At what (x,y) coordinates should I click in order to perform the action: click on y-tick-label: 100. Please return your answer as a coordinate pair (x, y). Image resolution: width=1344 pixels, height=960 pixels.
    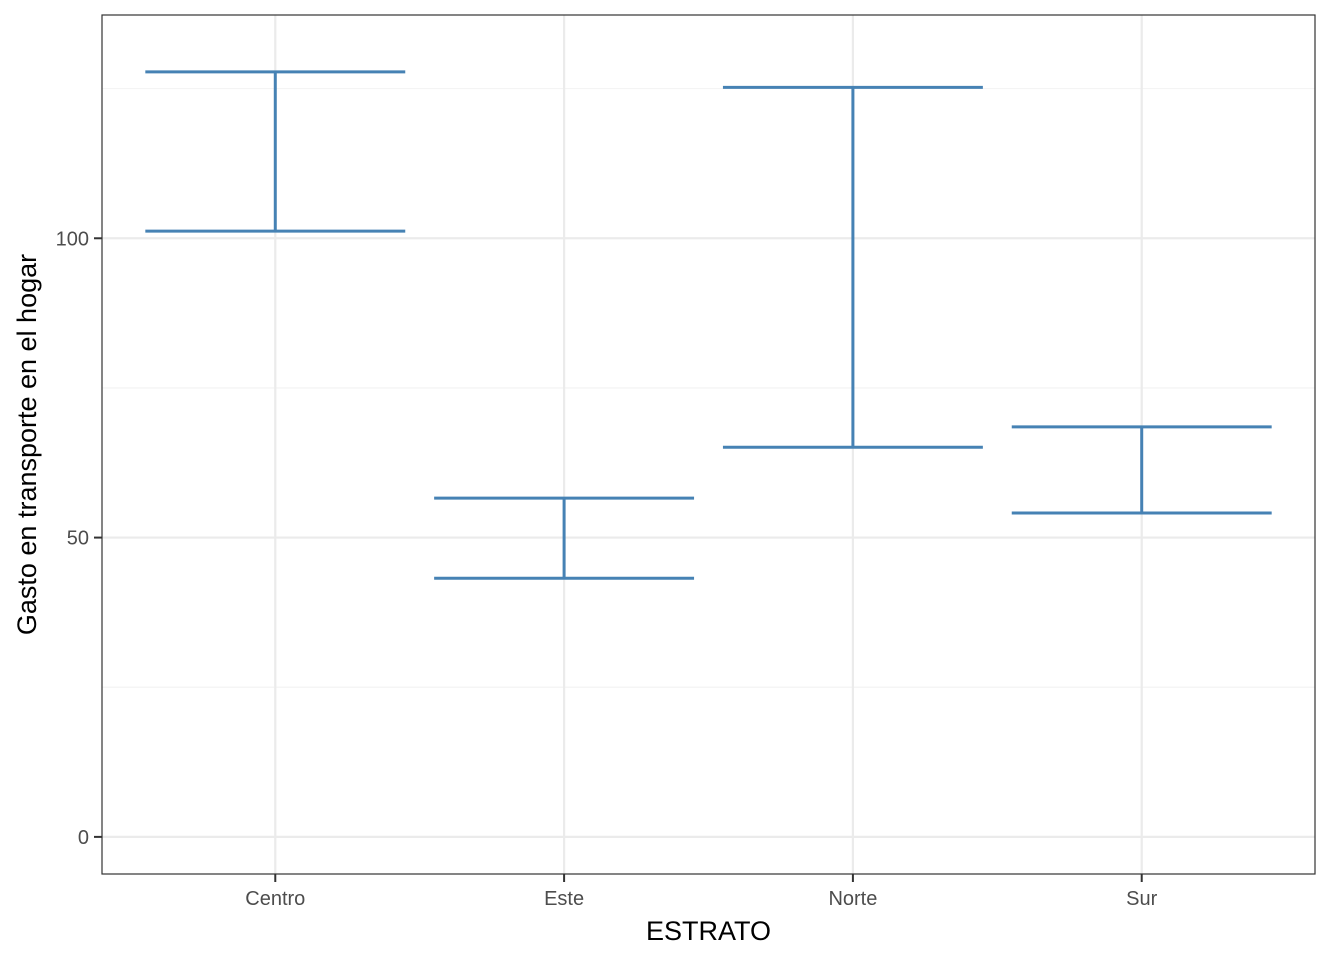
    Looking at the image, I should click on (72, 239).